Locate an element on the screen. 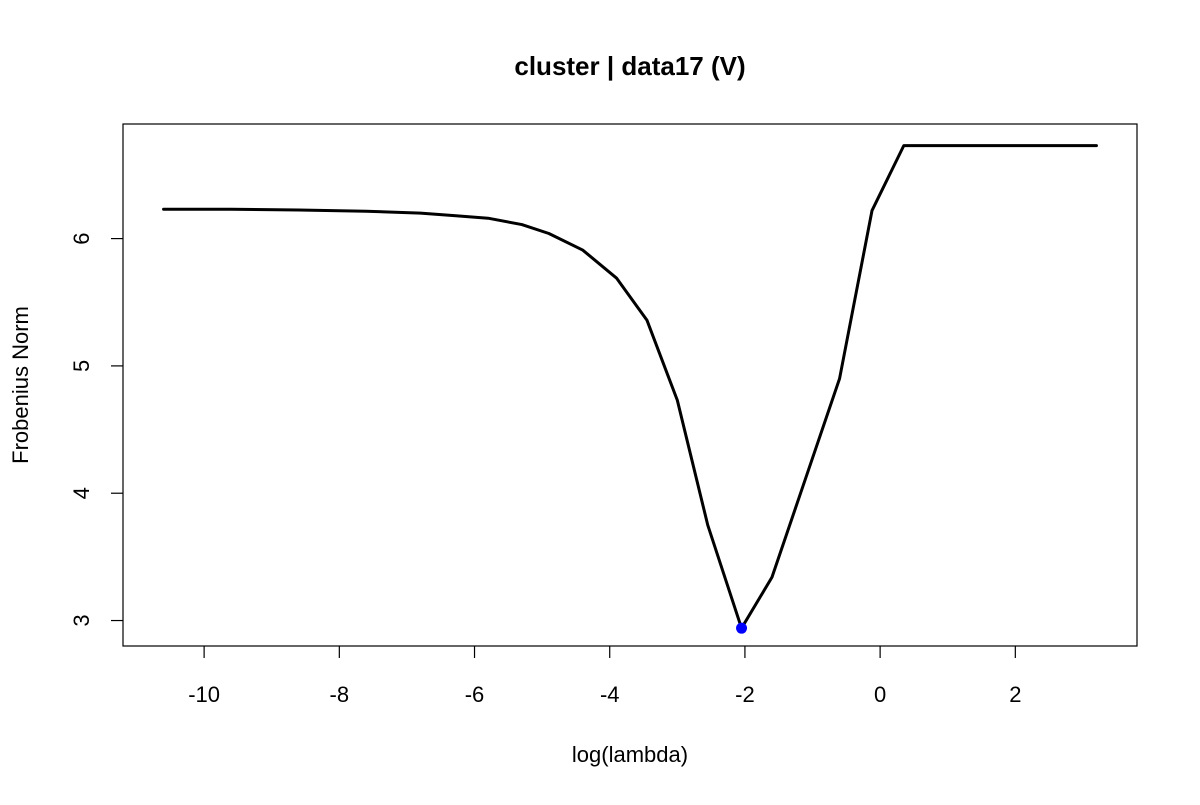  highlight-layer is located at coordinates (742, 628).